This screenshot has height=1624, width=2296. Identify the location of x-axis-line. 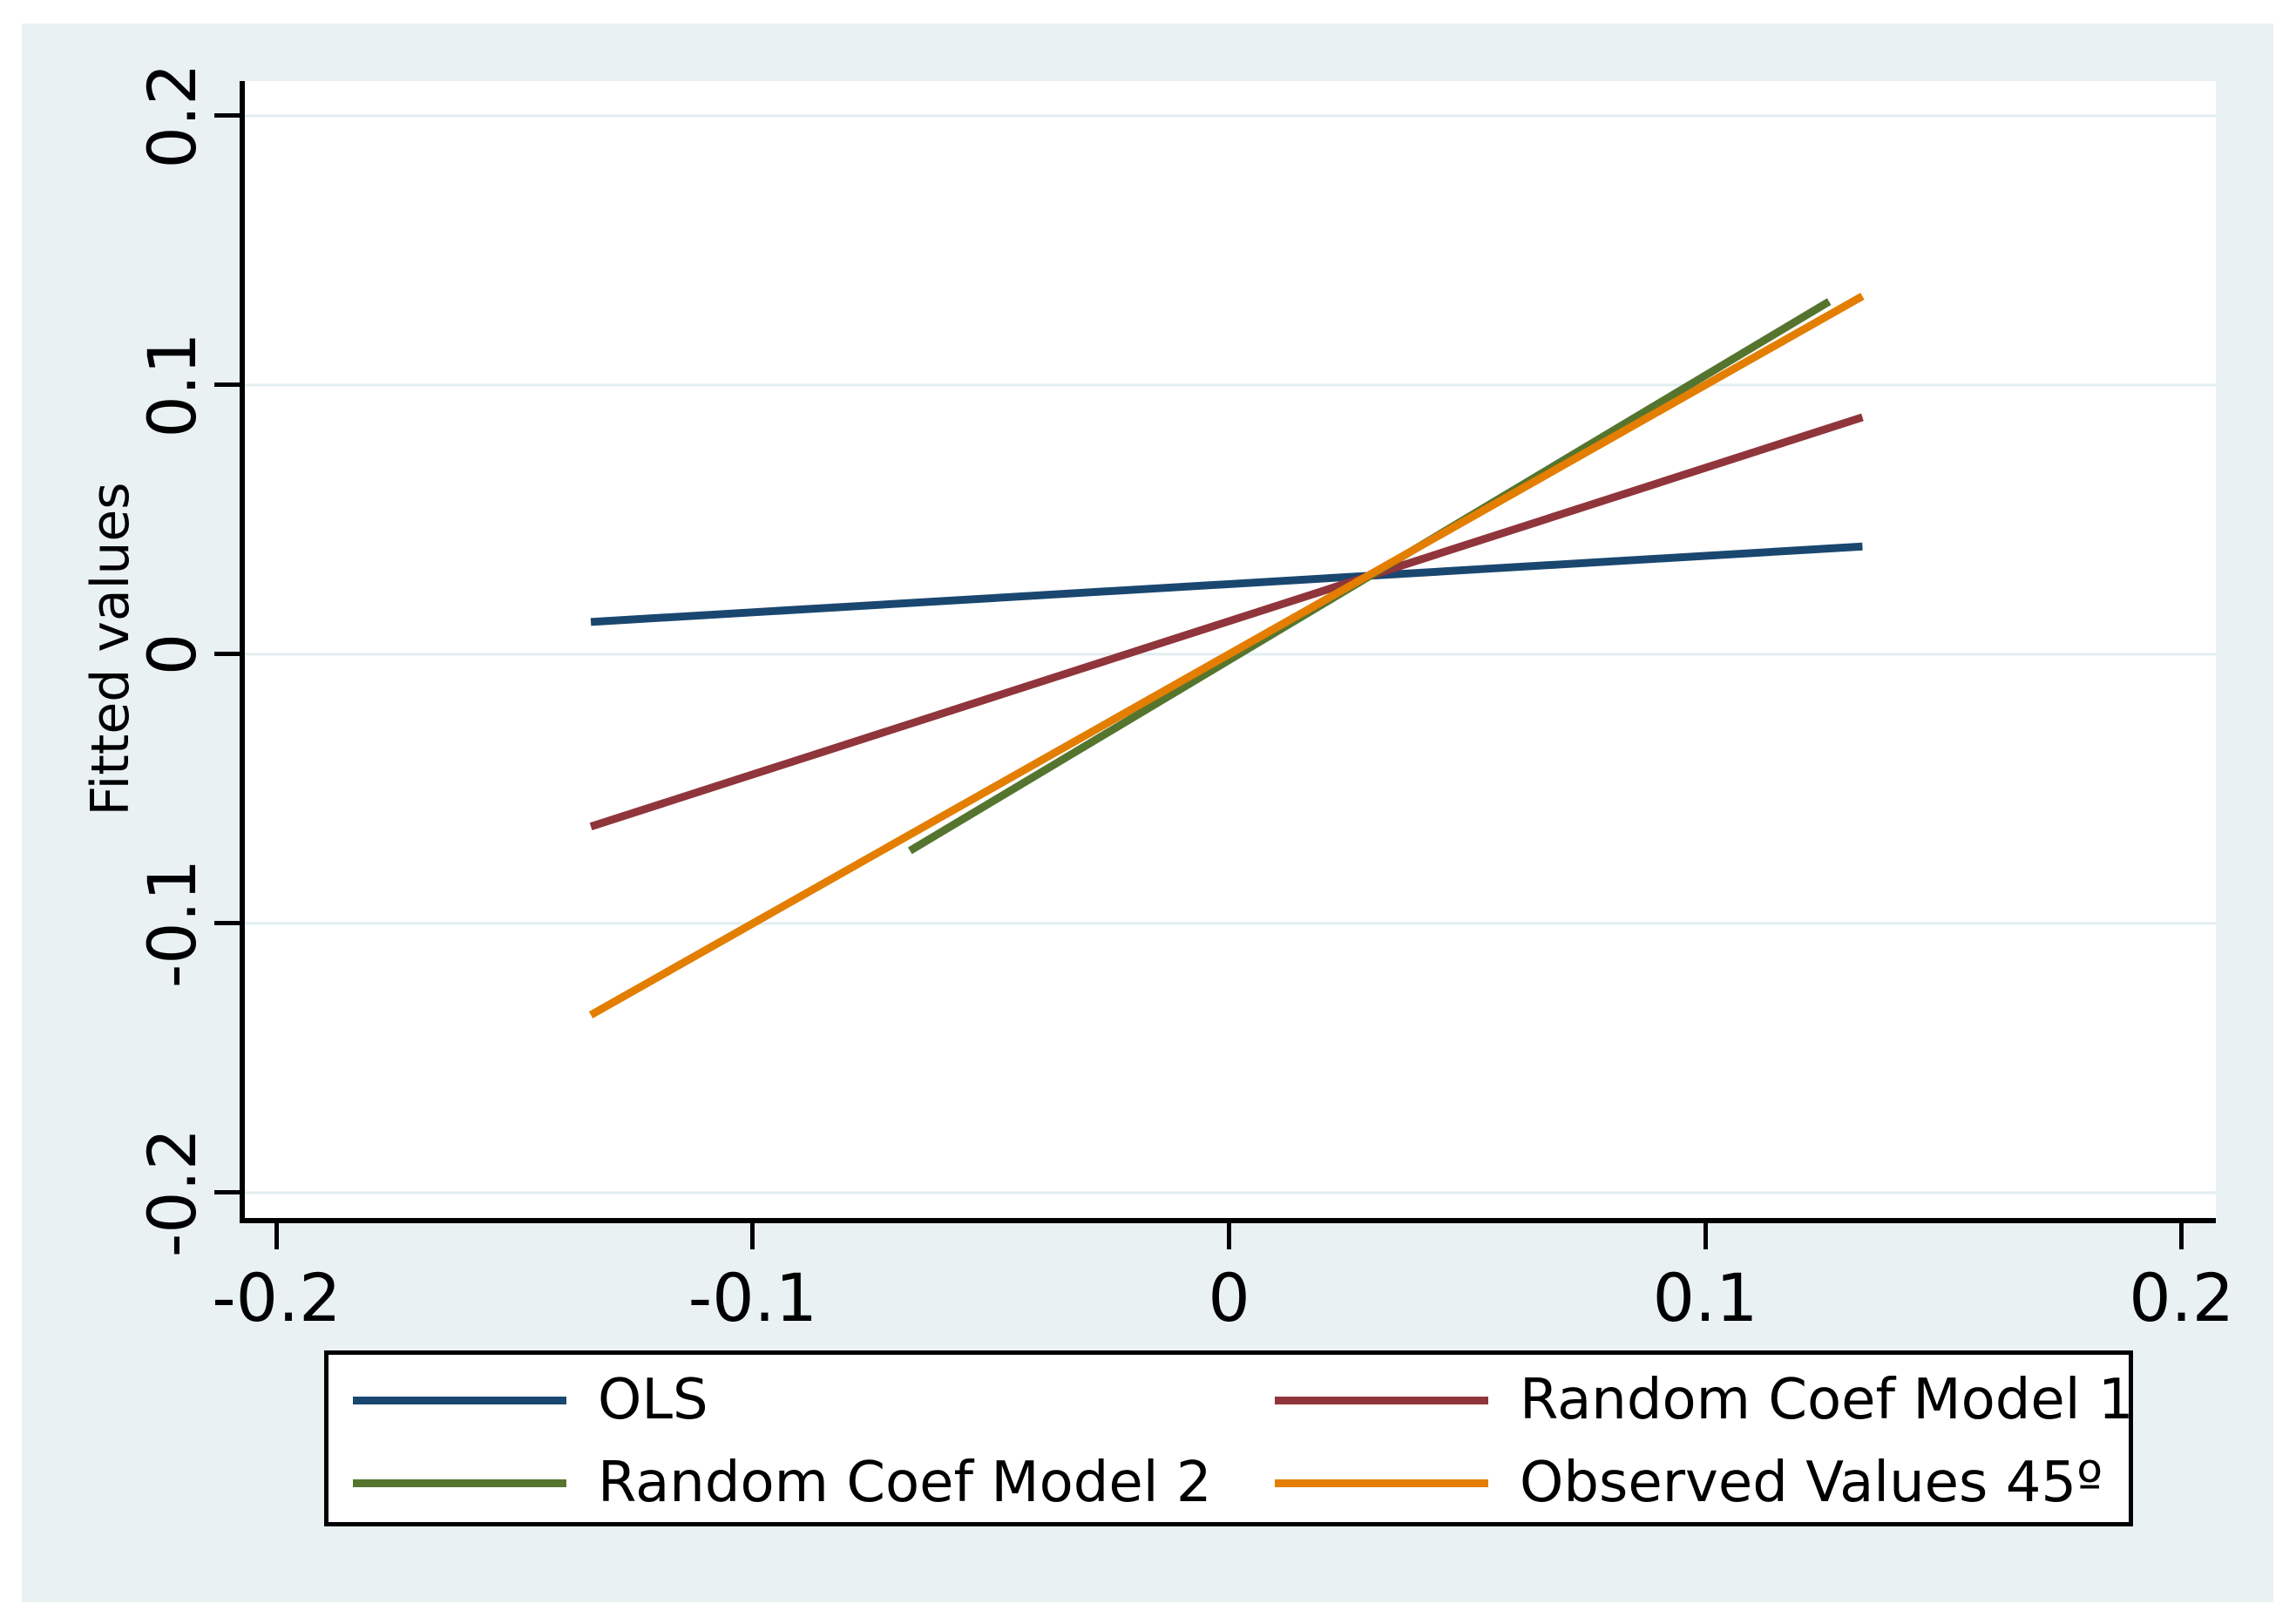
(1228, 1220).